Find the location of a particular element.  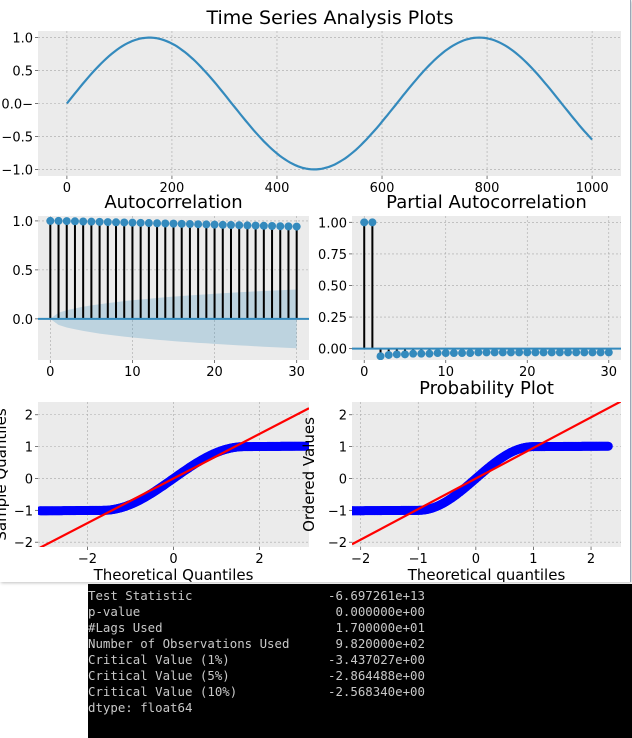

x-tick-label: −1 is located at coordinates (418, 559).